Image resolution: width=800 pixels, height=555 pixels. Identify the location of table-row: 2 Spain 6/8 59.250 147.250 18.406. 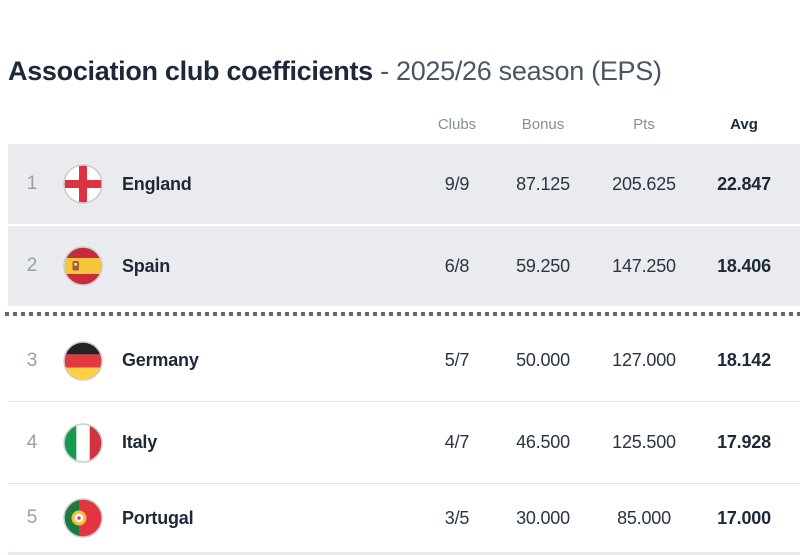
(404, 266).